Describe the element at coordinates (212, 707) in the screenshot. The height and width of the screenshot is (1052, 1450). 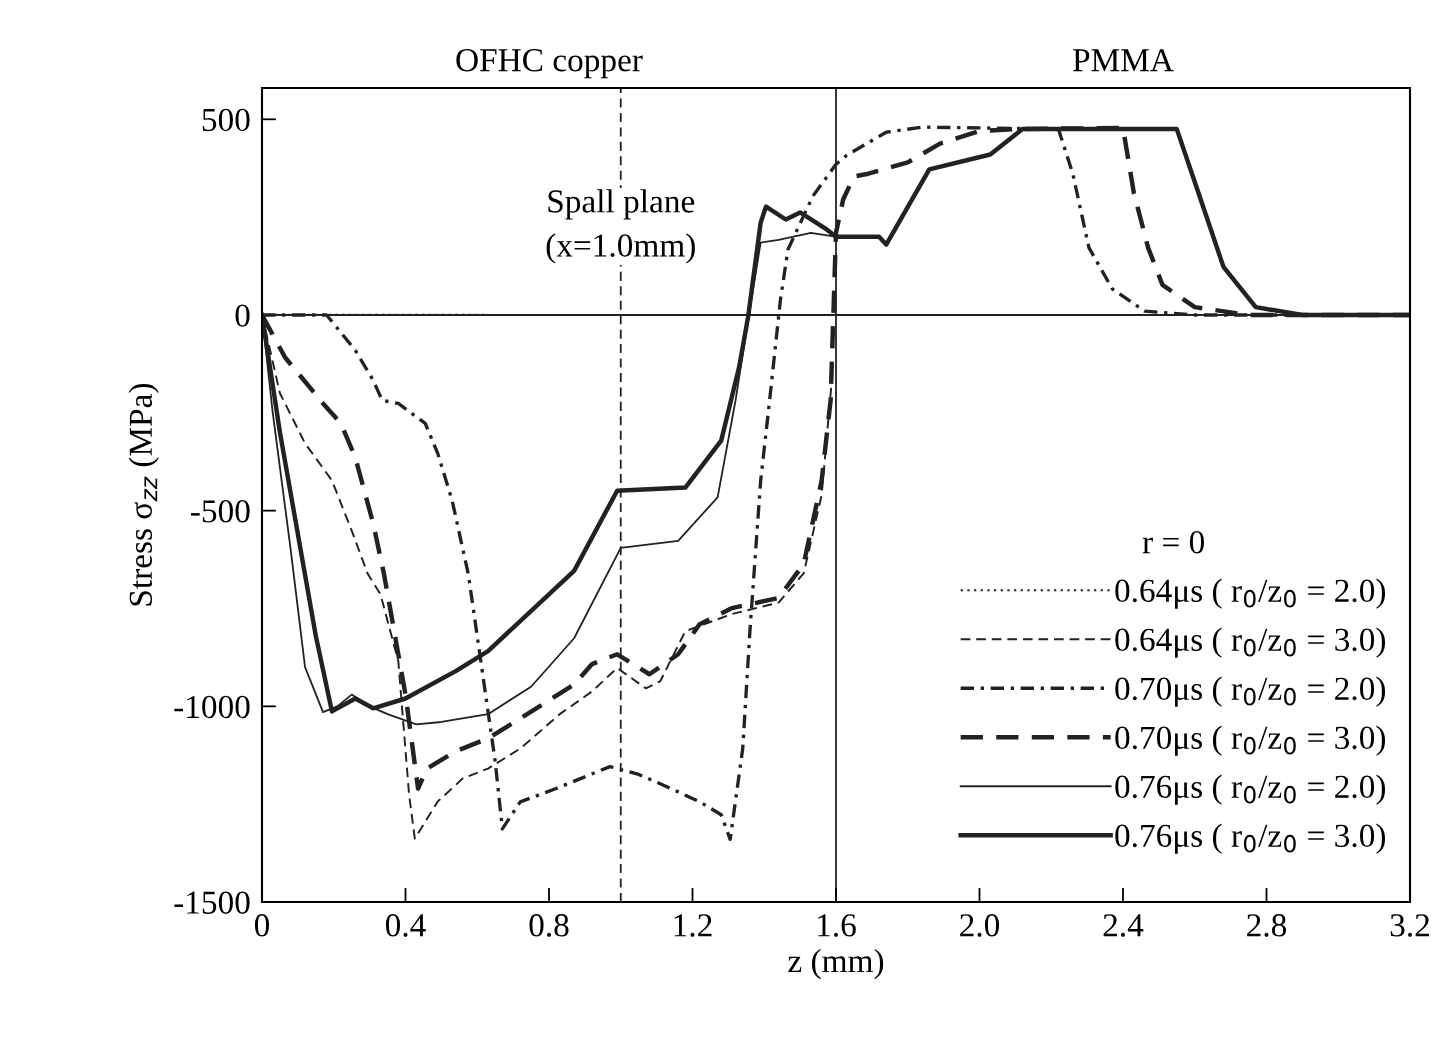
I see `y-tick-label: -1000` at that location.